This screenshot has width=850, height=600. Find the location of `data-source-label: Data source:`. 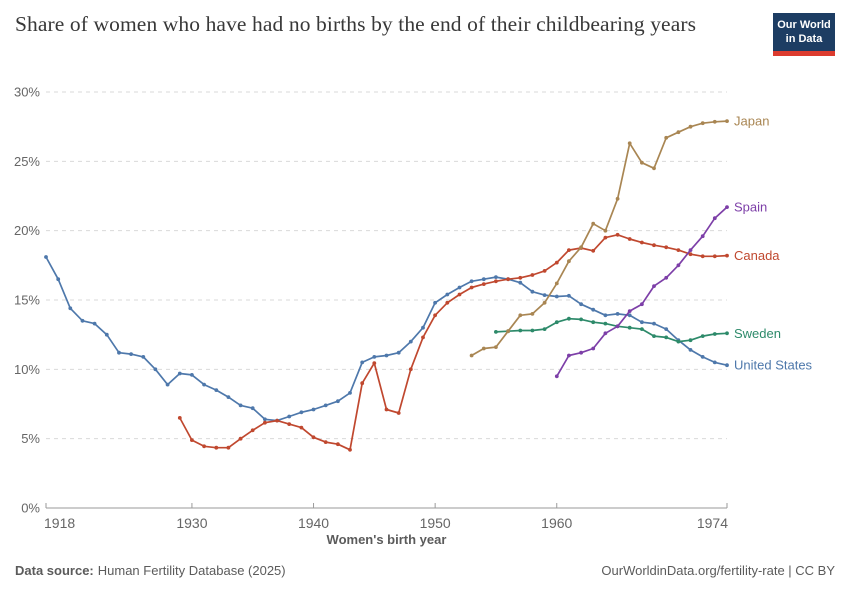

data-source-label: Data source: is located at coordinates (54, 570).